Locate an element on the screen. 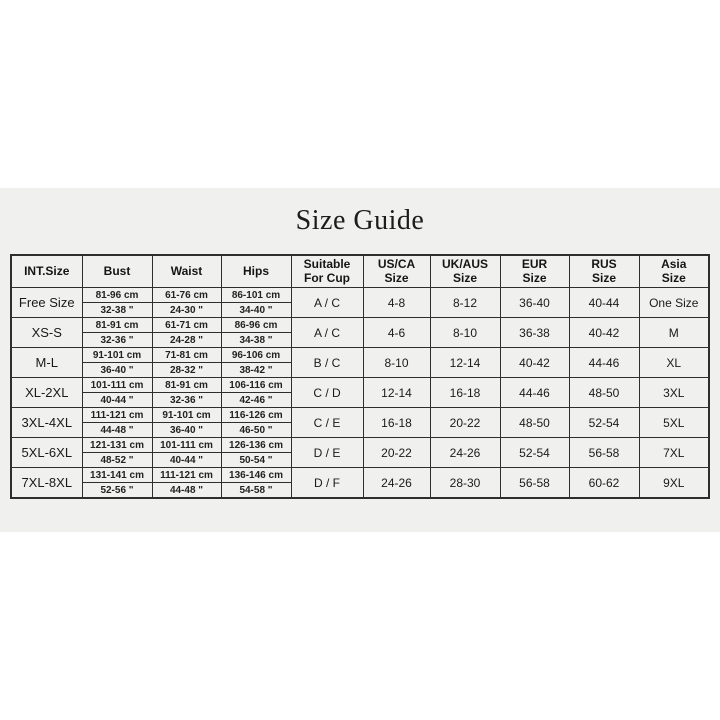 The image size is (720, 720). cell-waist-cm: 81-91 cm is located at coordinates (186, 385).